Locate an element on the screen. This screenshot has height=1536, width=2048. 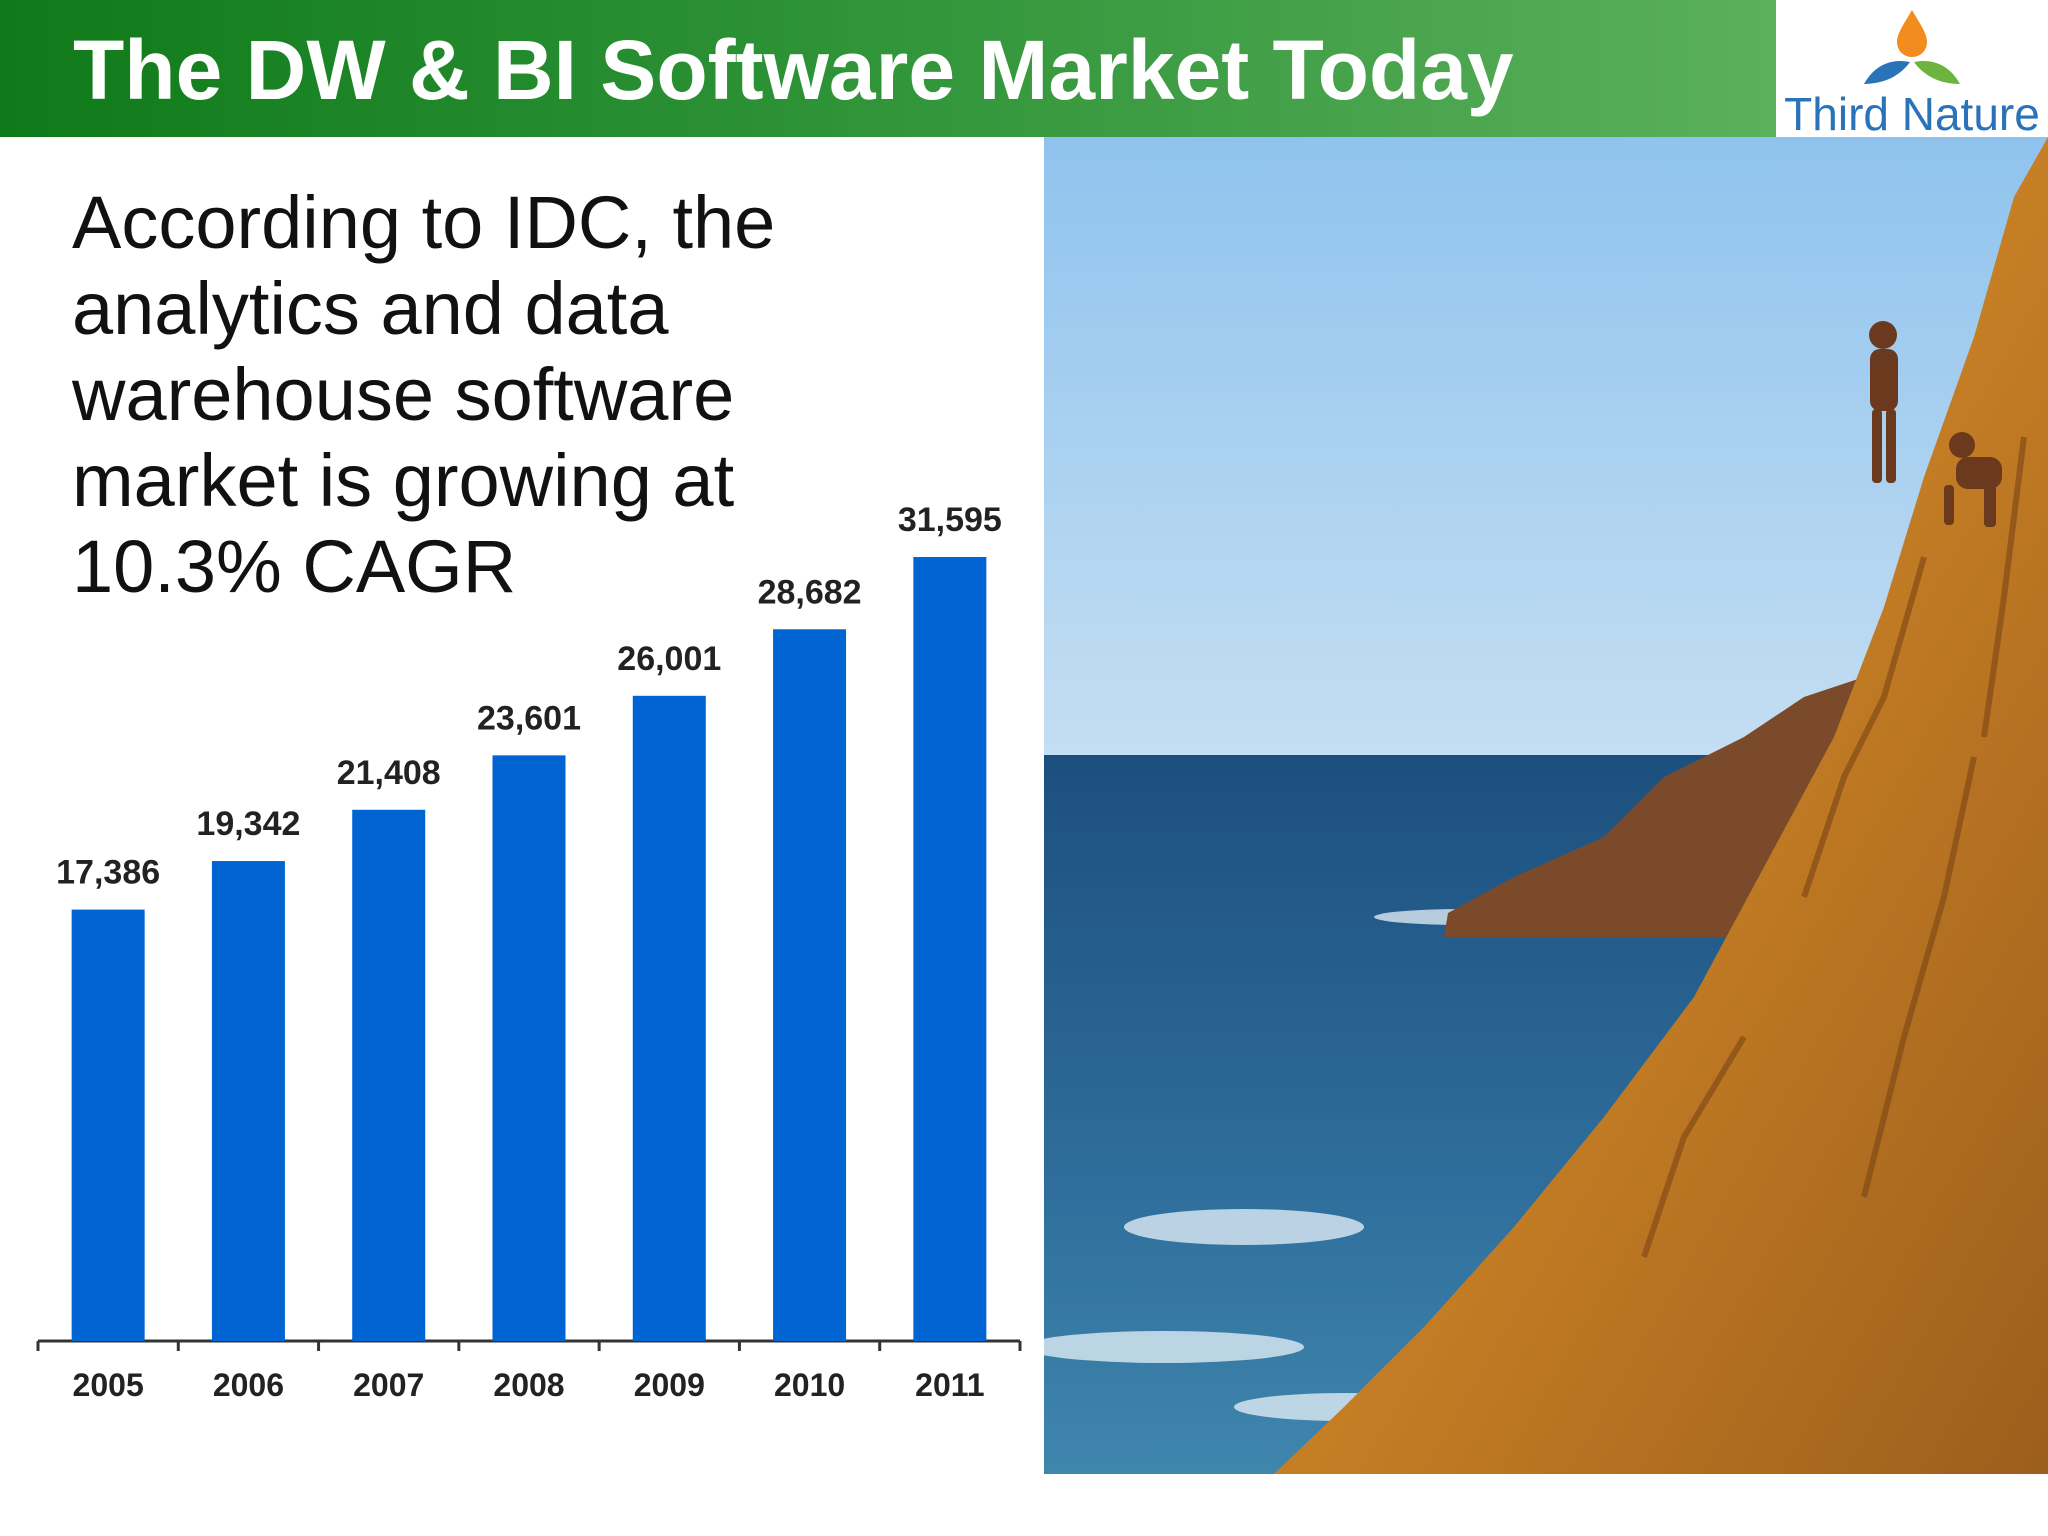
x-tick-label-2007: 2007 is located at coordinates (388, 1385).